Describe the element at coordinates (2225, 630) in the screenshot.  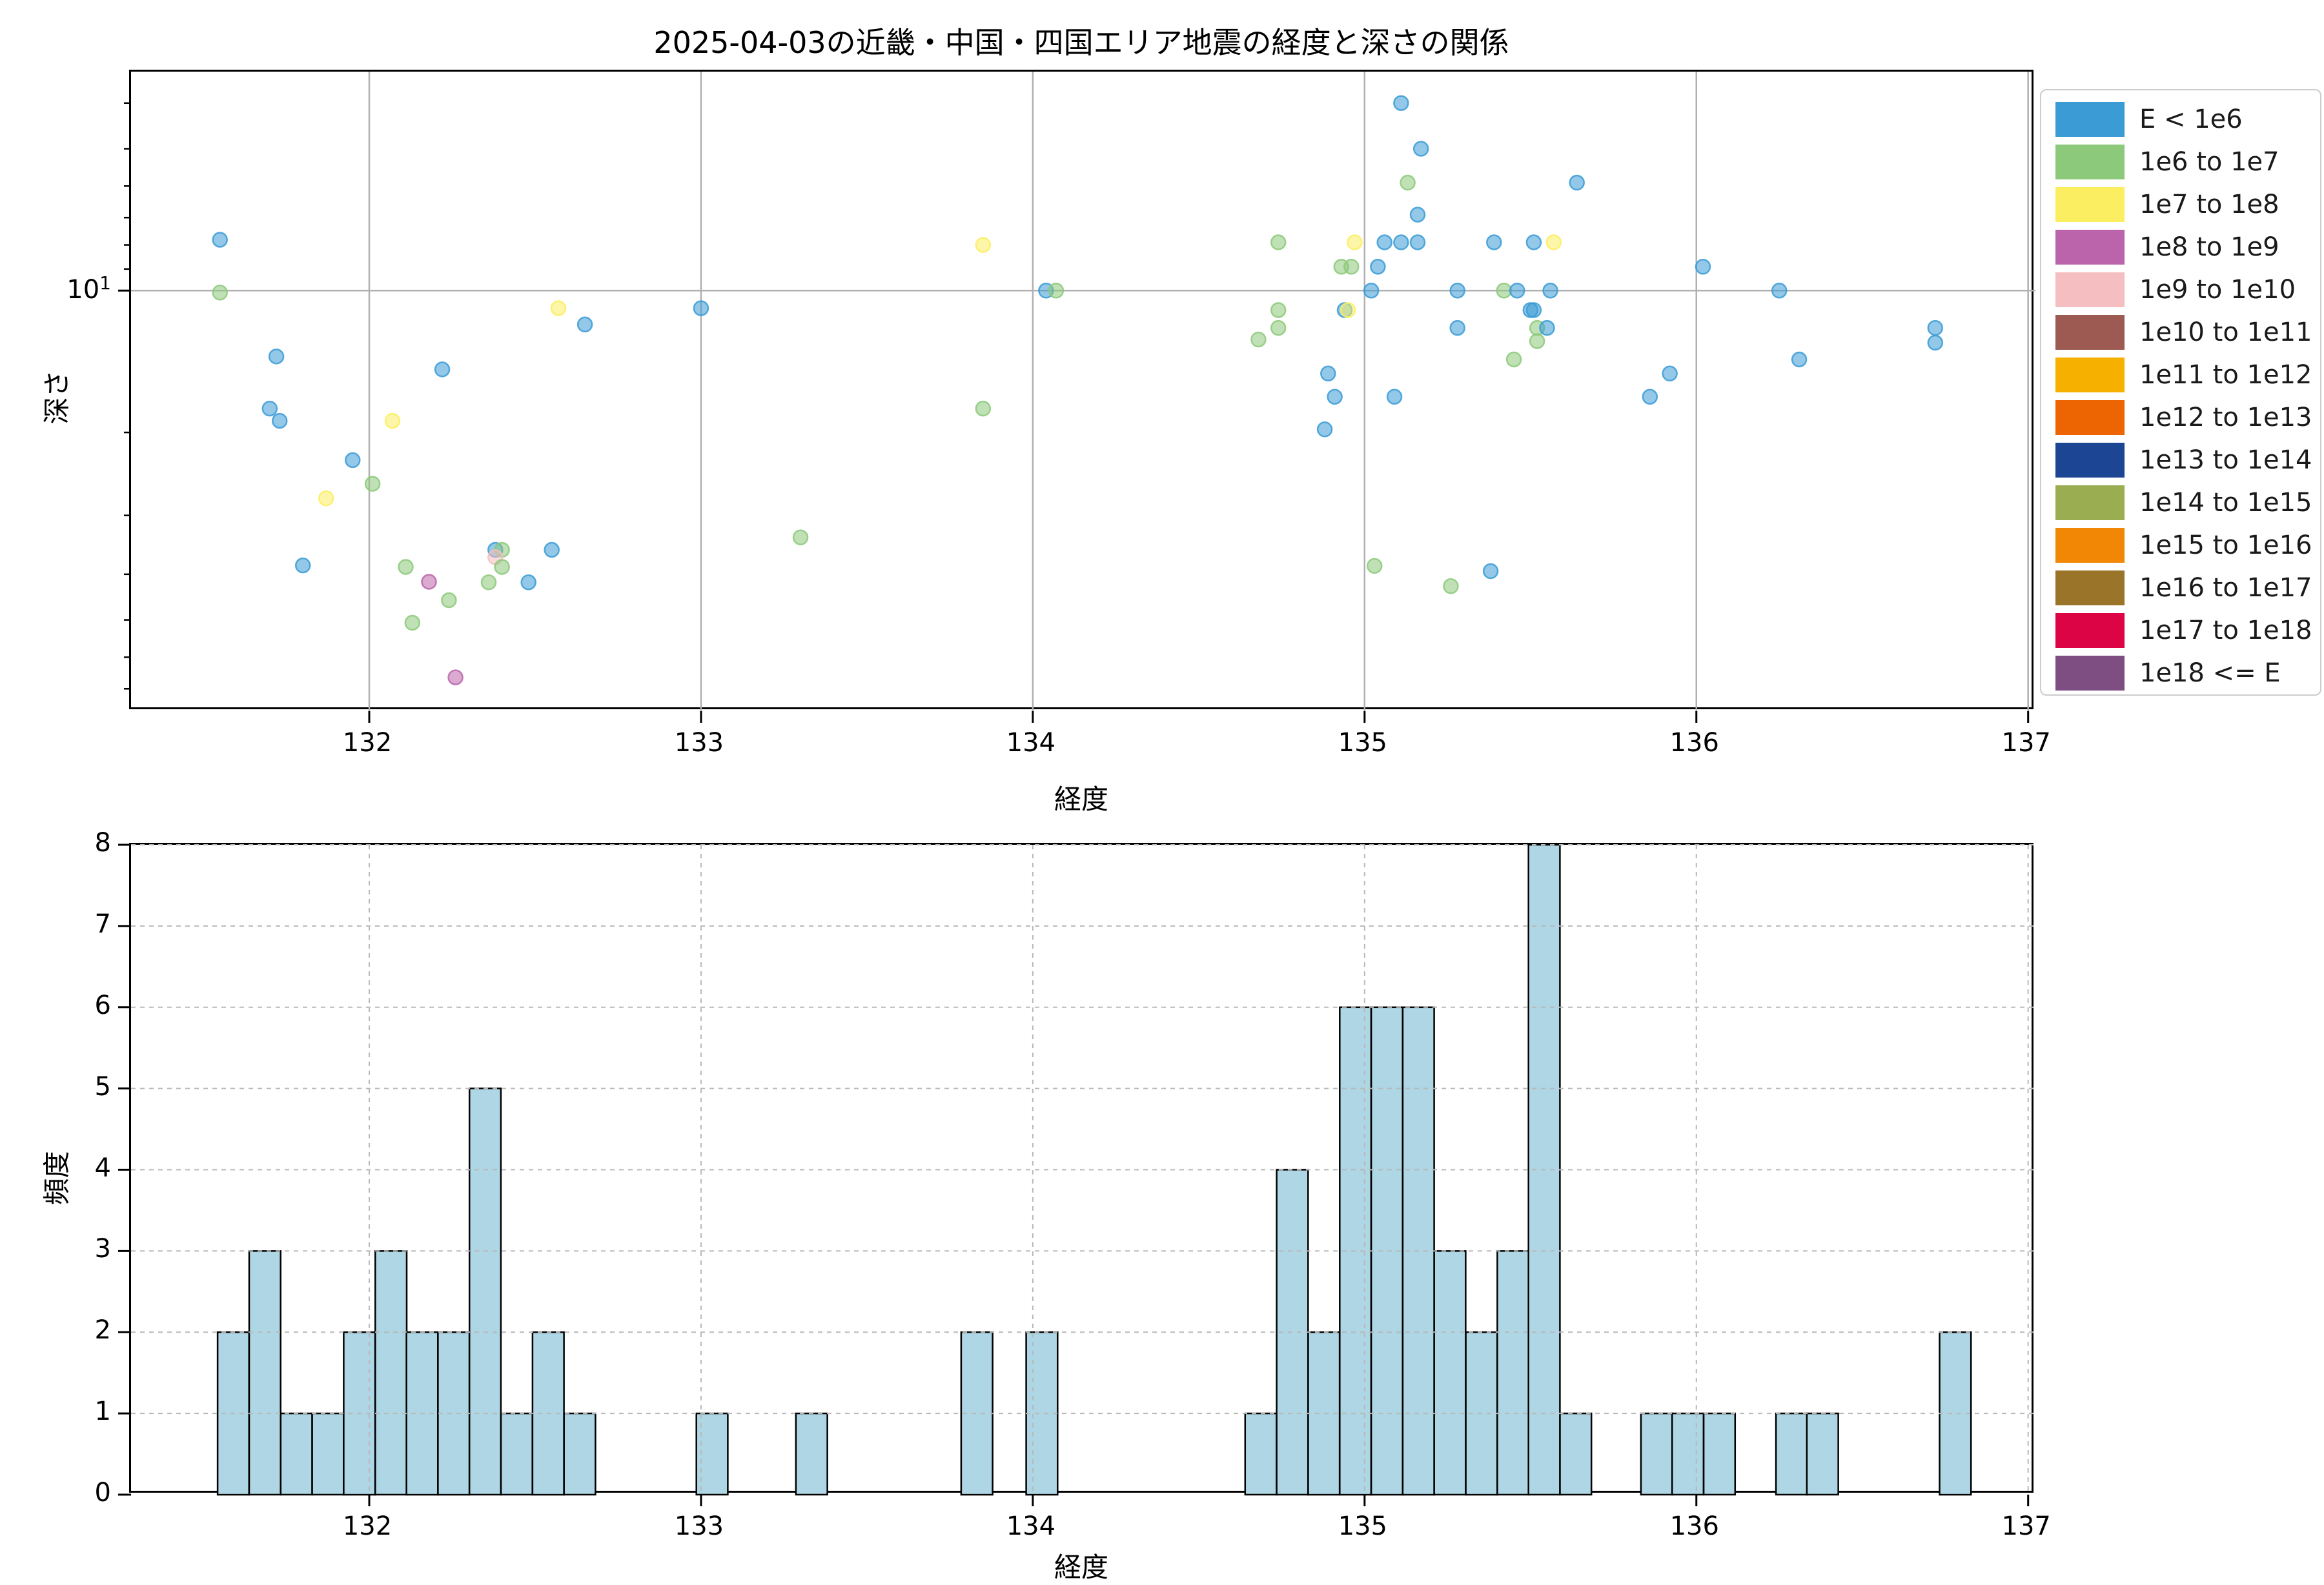
I see `legend-label: 1e17 to 1e18` at that location.